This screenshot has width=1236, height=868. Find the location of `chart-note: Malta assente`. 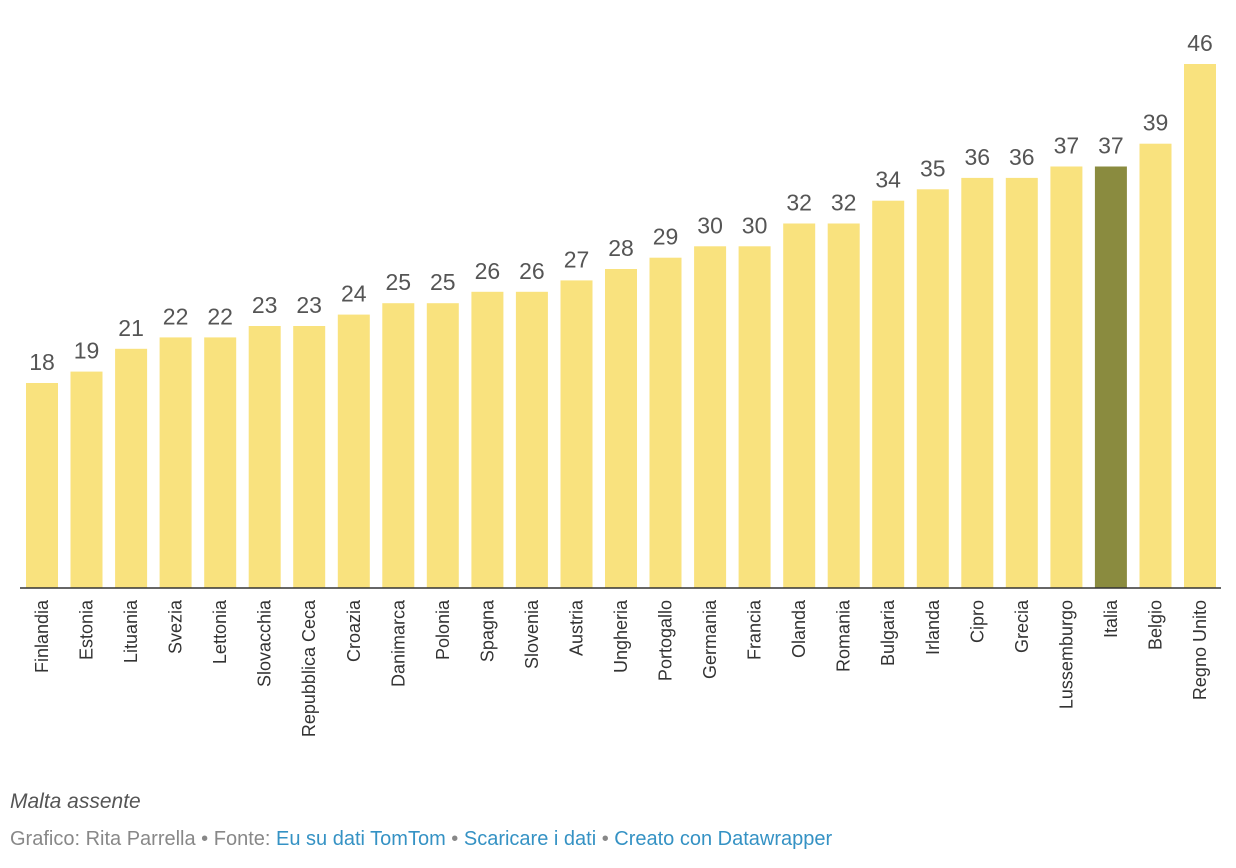

chart-note: Malta assente is located at coordinates (75, 801).